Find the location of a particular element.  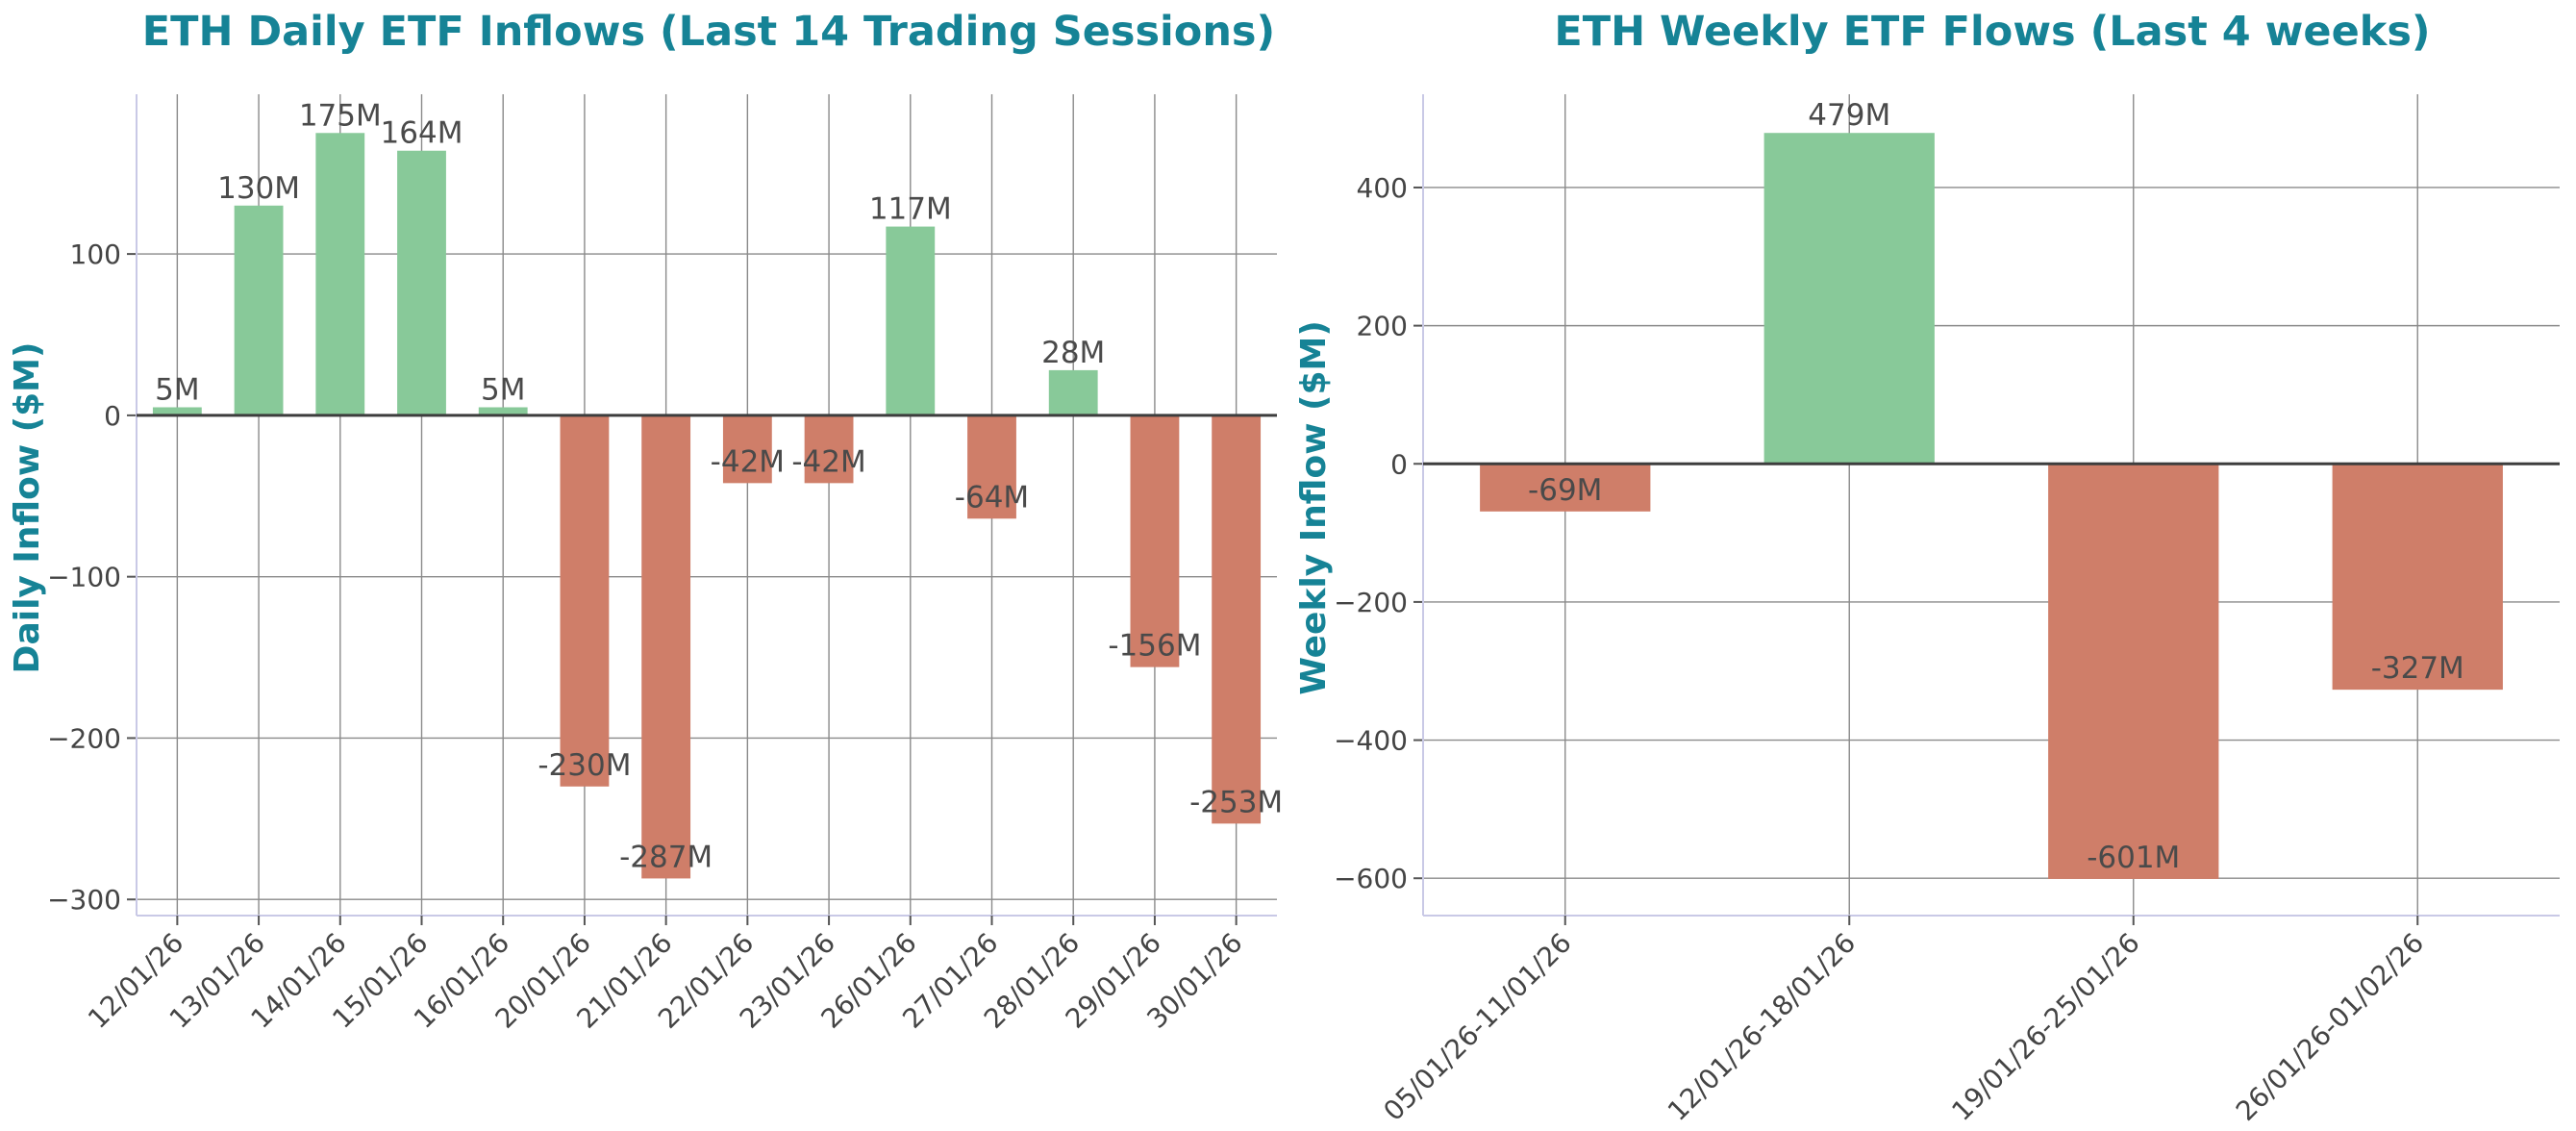

daily-data-label: -253M is located at coordinates (1236, 802).